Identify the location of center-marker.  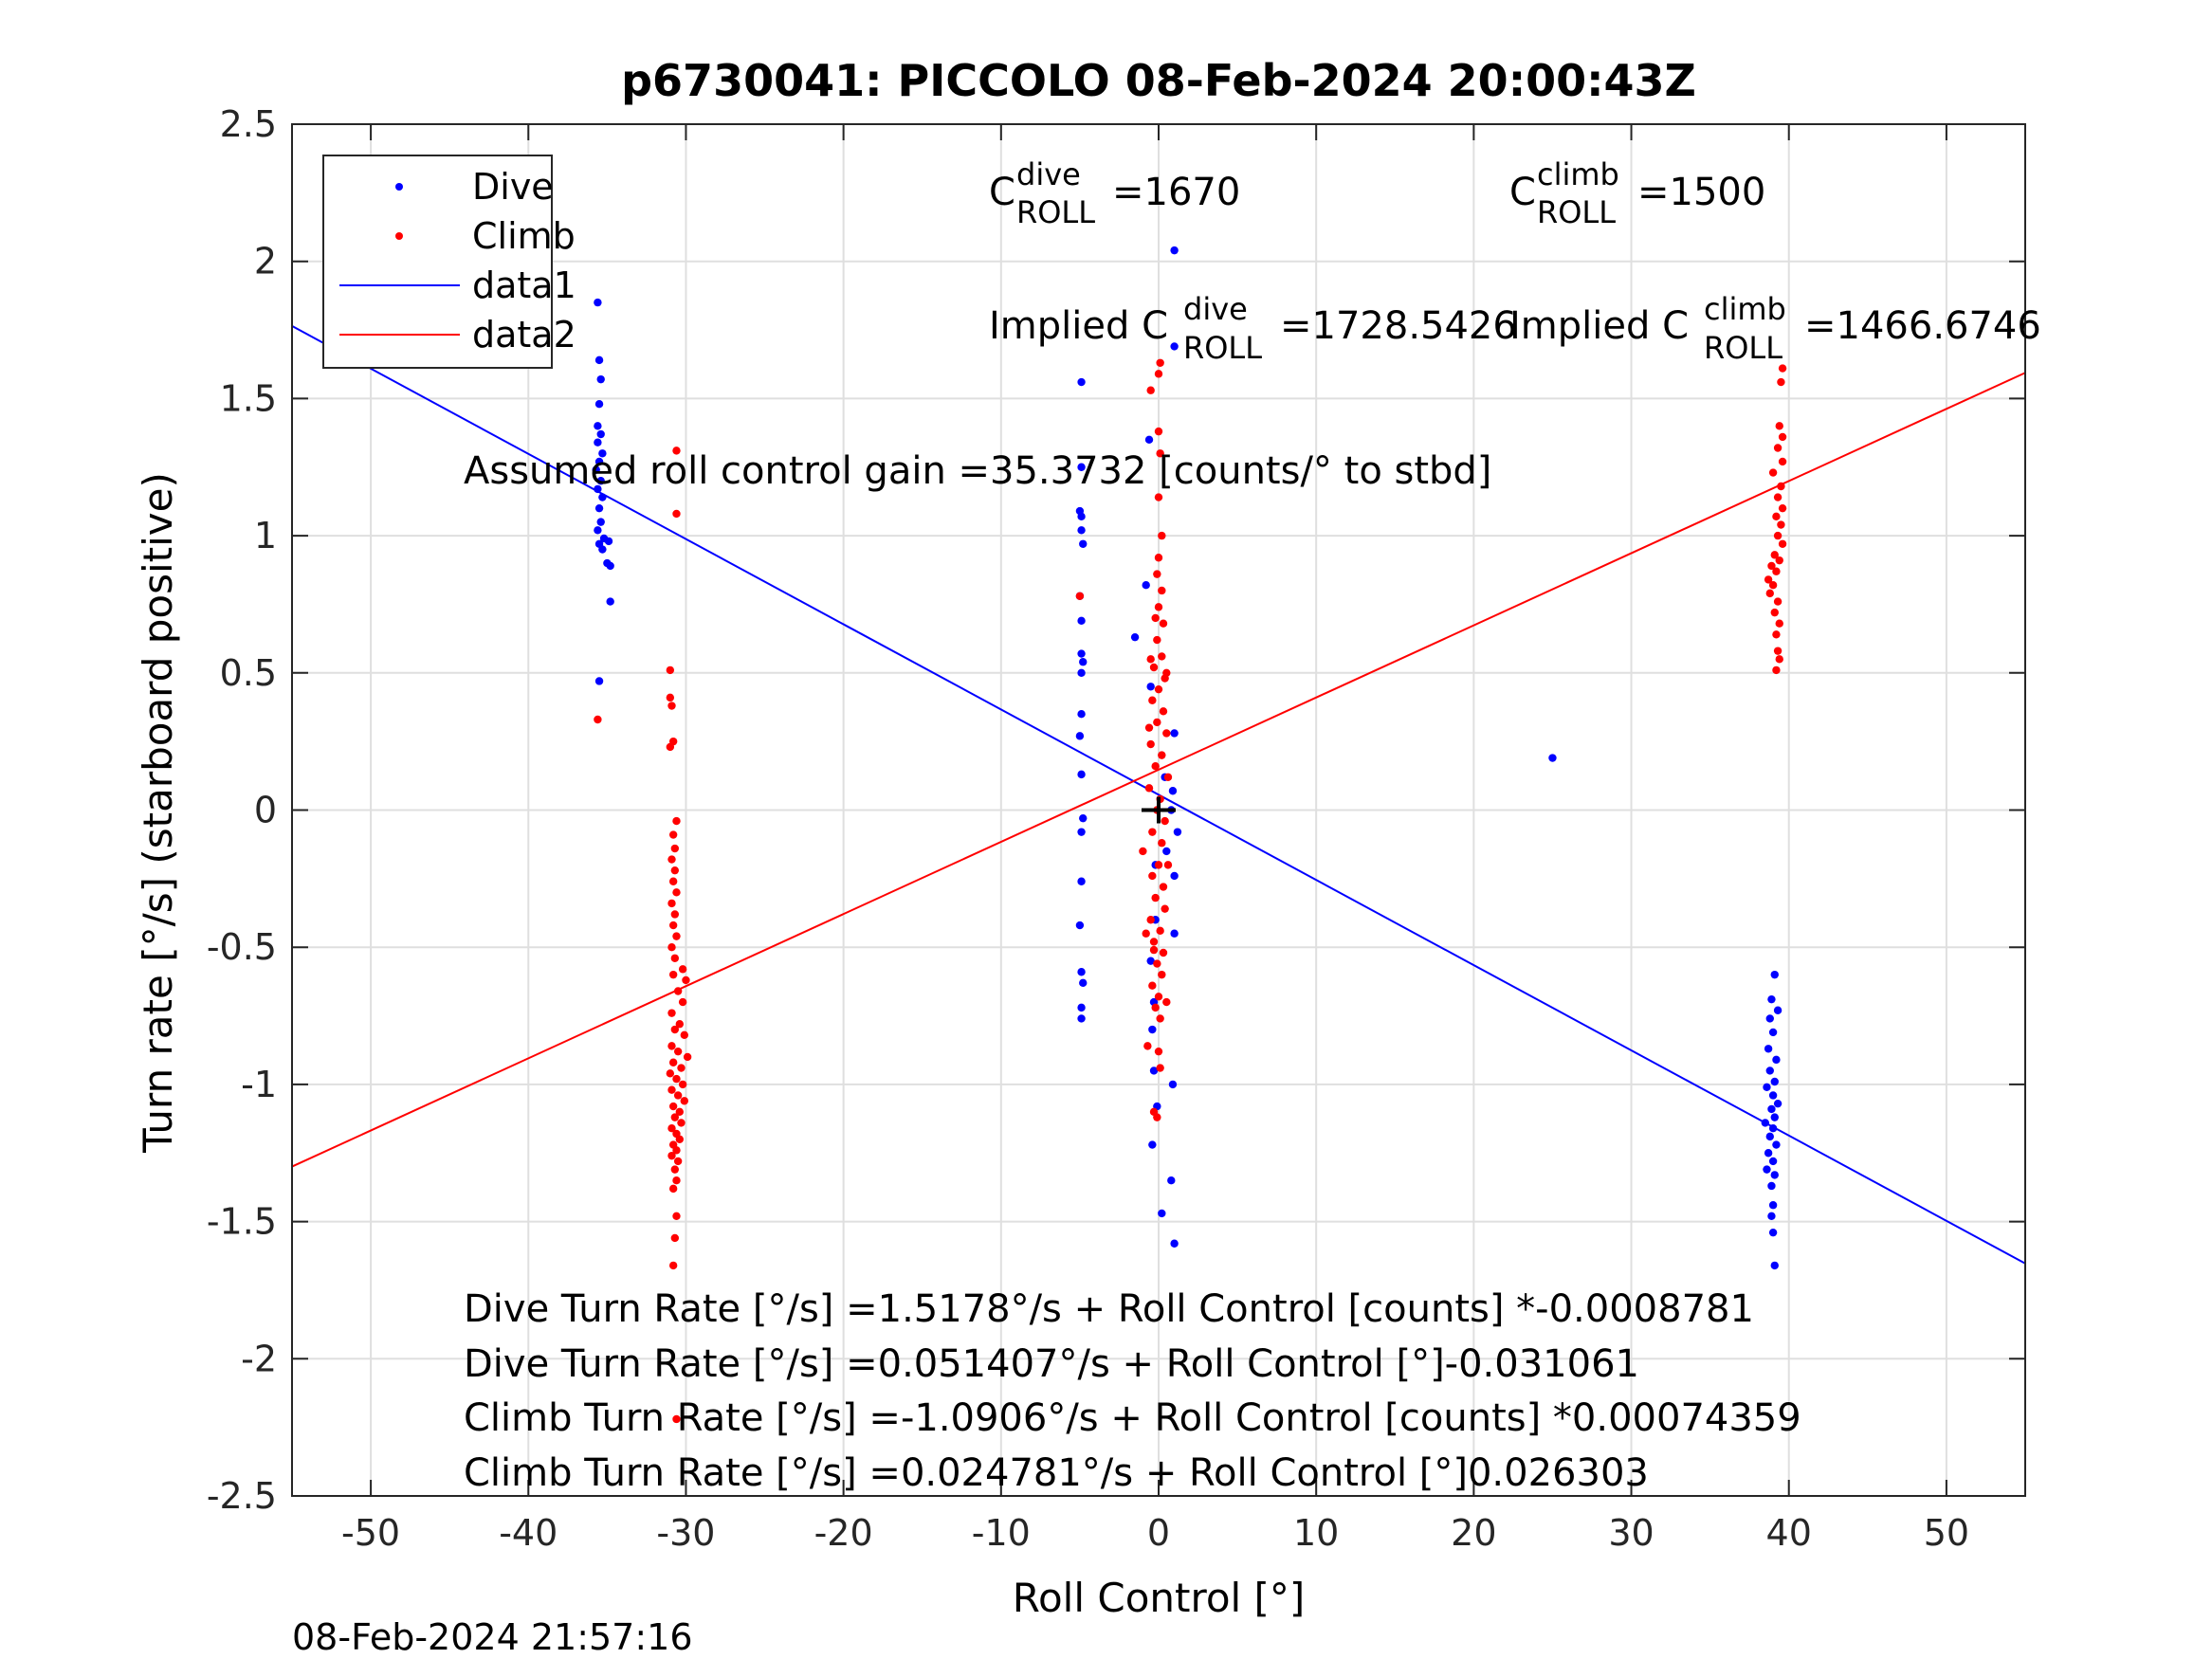
(1159, 810).